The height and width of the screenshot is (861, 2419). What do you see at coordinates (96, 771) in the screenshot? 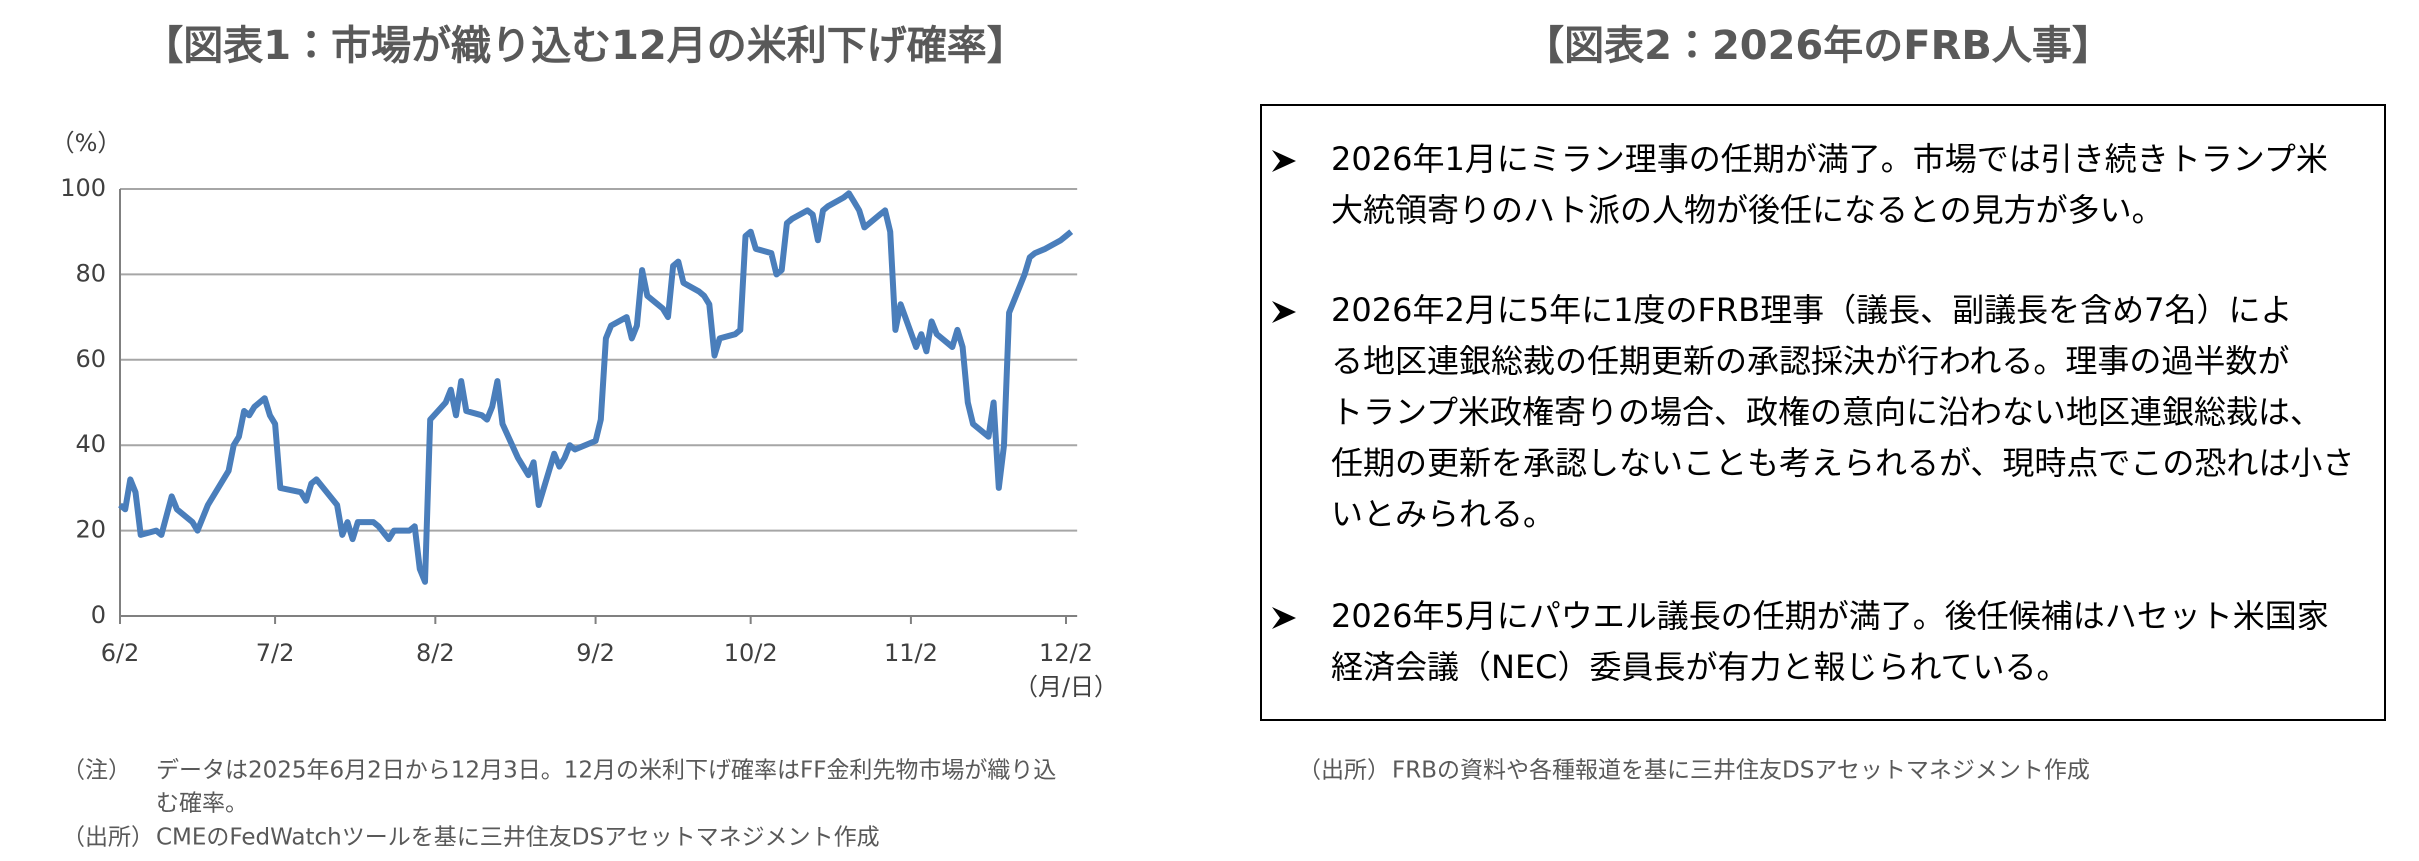
I see `note-label: （注）` at bounding box center [96, 771].